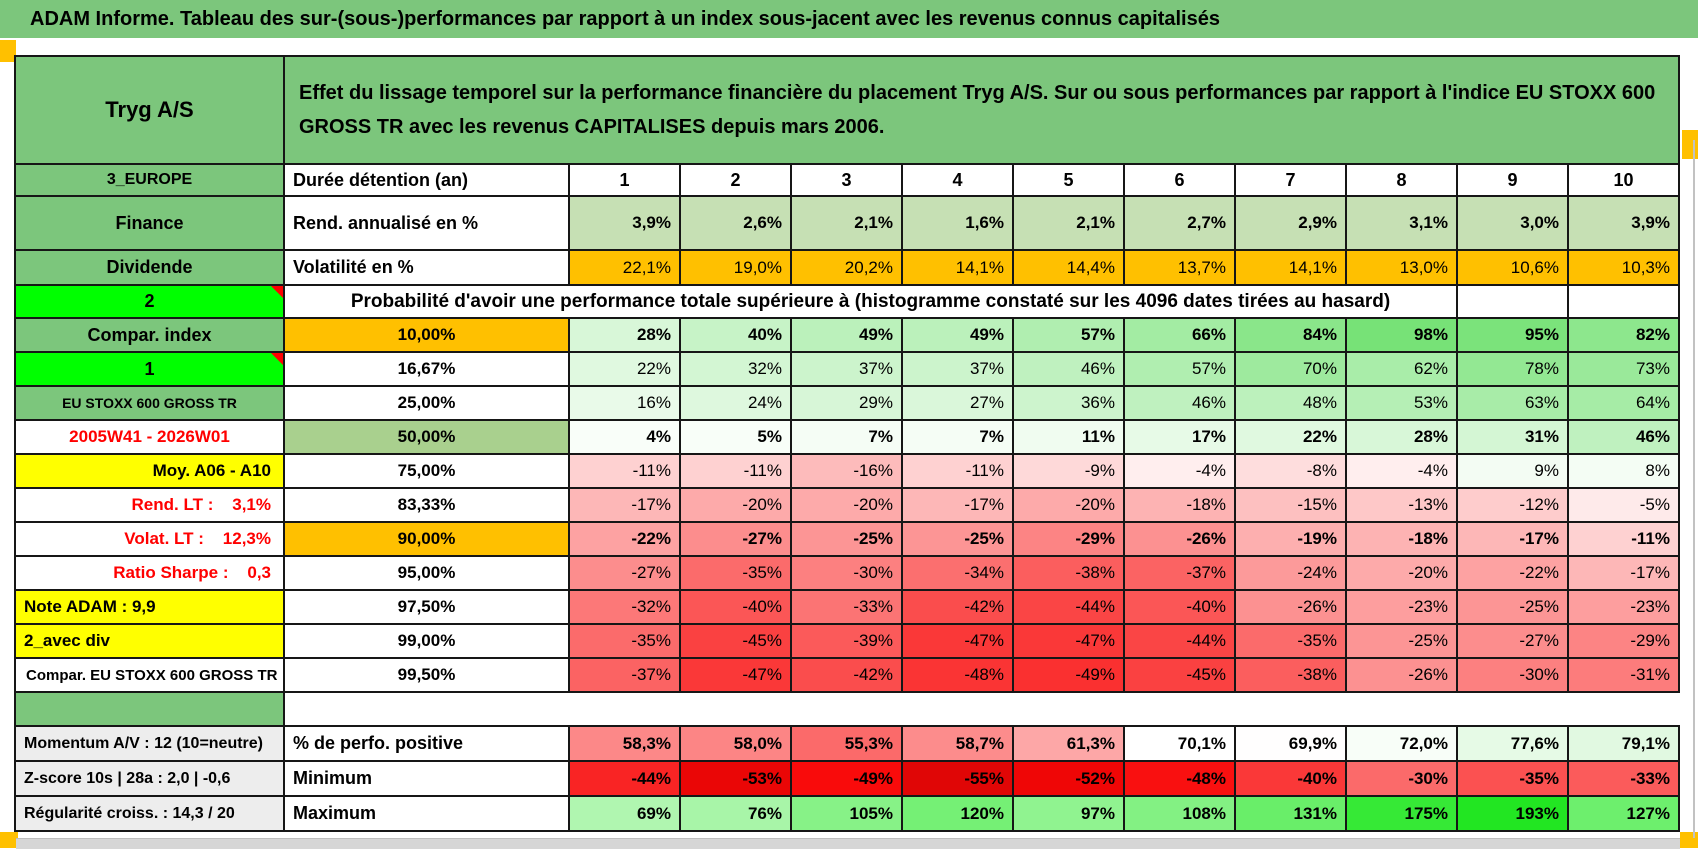  What do you see at coordinates (957, 335) in the screenshot?
I see `data-cell: 49%` at bounding box center [957, 335].